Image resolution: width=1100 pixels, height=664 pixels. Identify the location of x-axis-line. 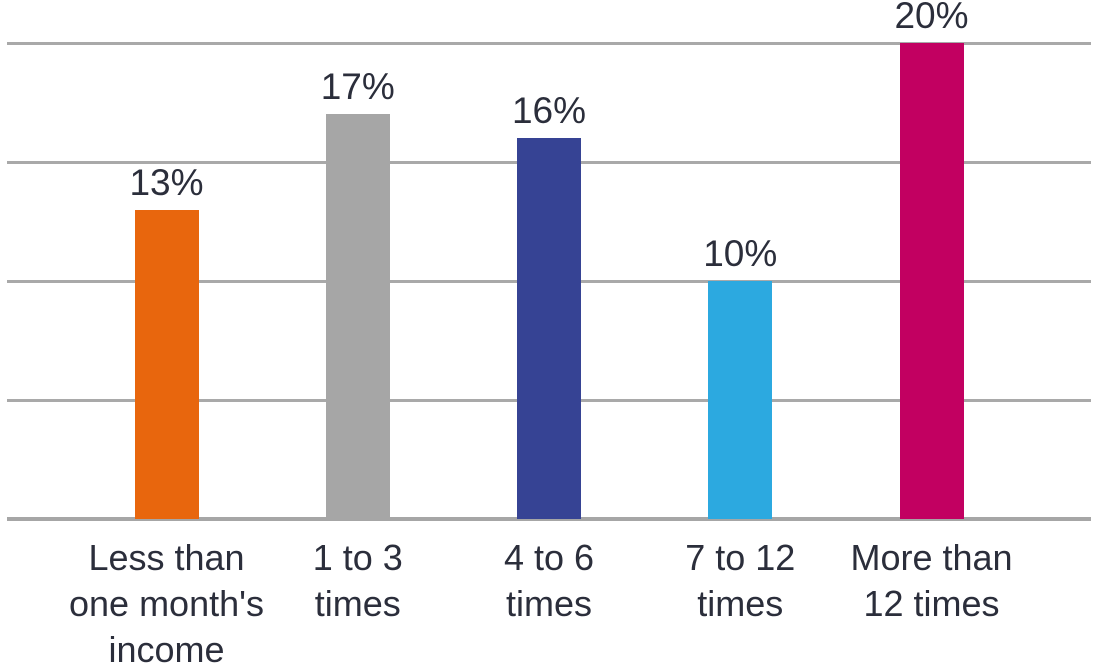
(549, 519).